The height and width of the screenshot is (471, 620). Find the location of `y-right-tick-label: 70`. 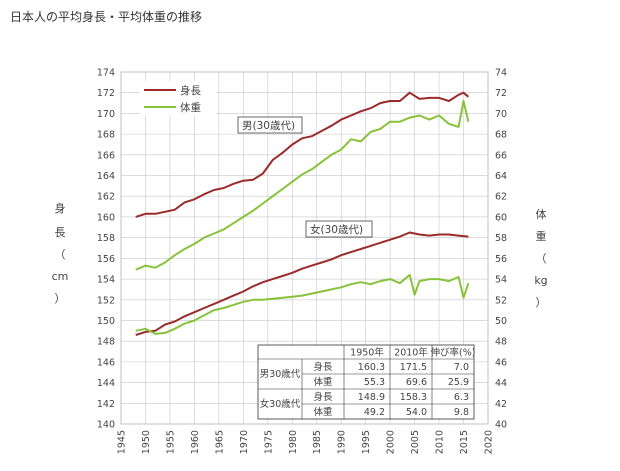

y-right-tick-label: 70 is located at coordinates (501, 114).